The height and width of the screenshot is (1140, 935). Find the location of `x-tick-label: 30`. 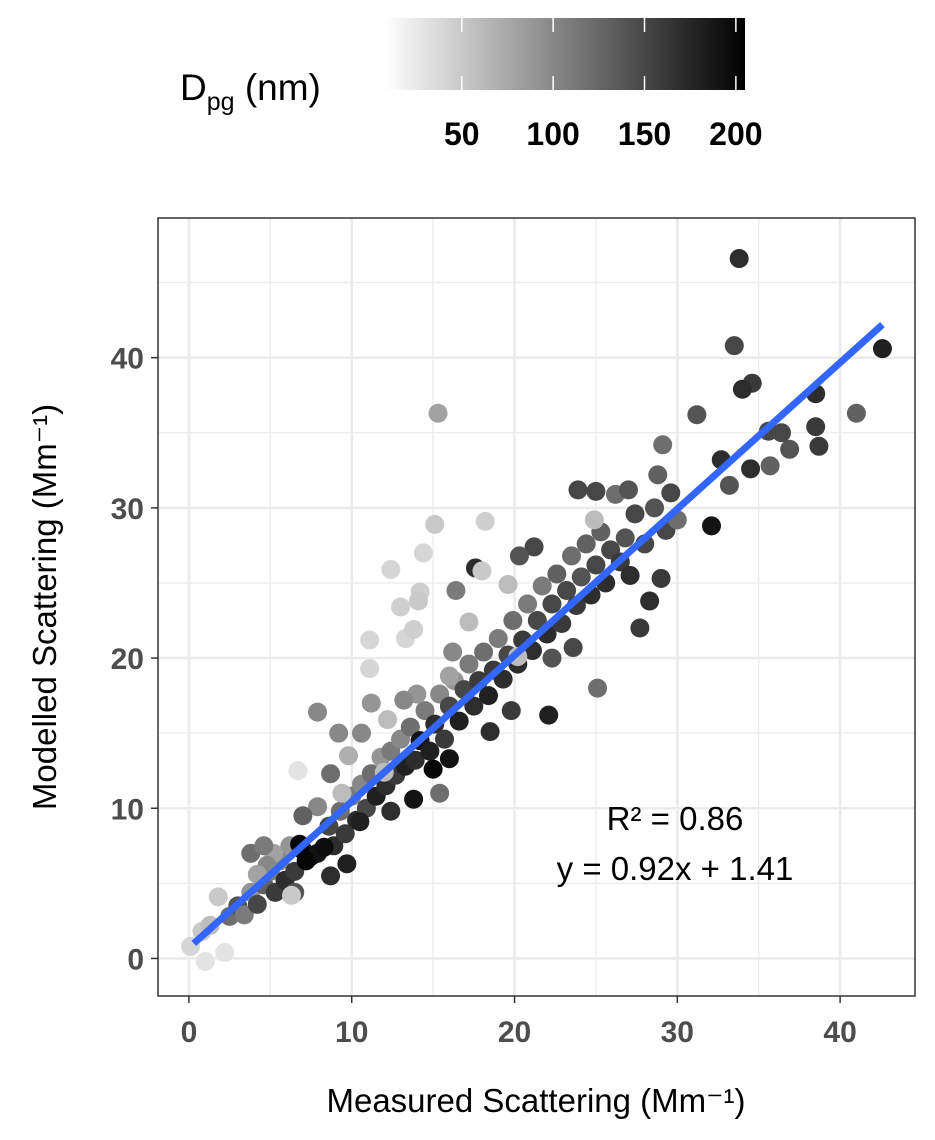

x-tick-label: 30 is located at coordinates (677, 1032).